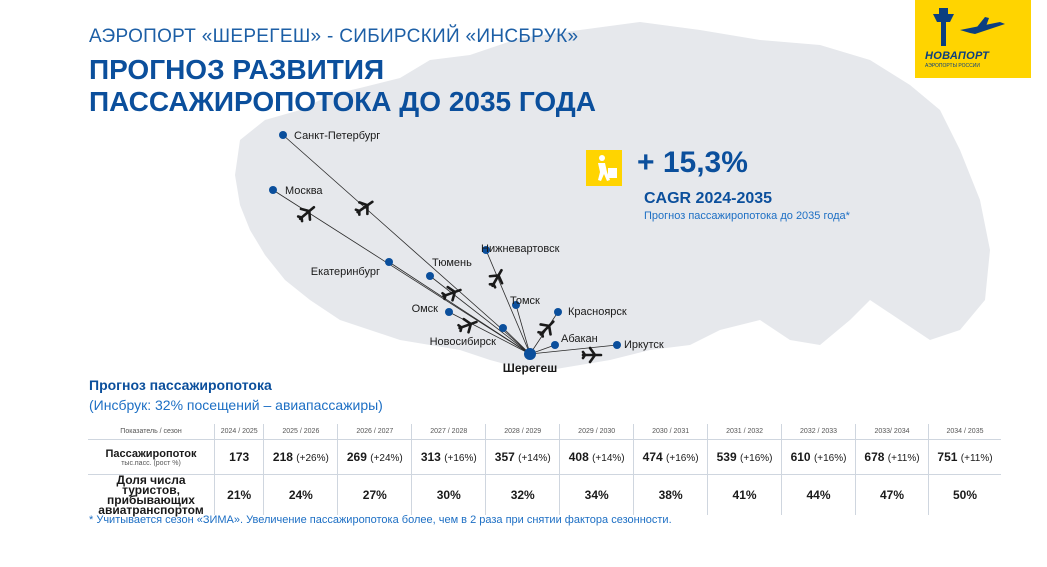 This screenshot has width=1047, height=567. Describe the element at coordinates (375, 494) in the screenshot. I see `share-cell: 27%` at that location.